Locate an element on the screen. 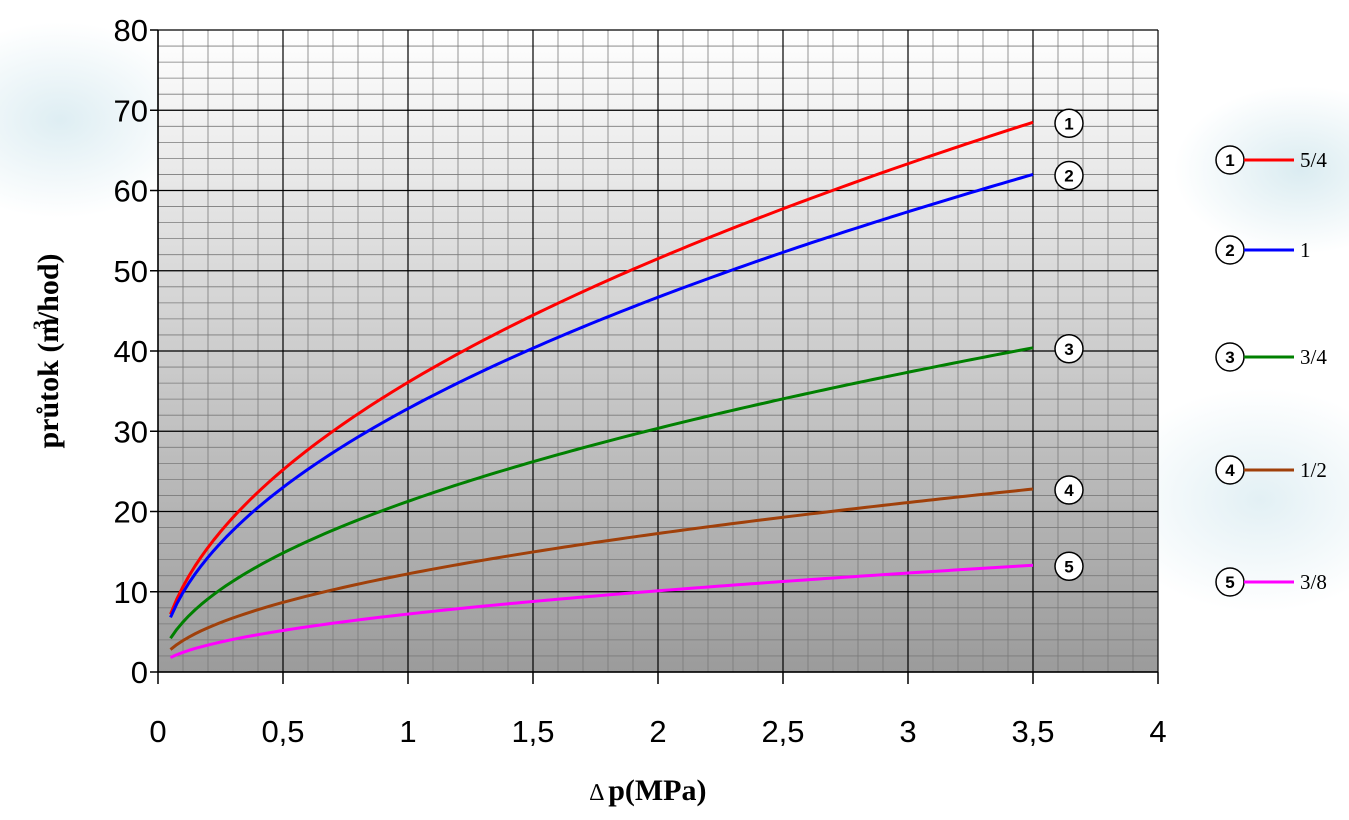  x-axis-ticks: 0 0,5 1 1,5 2 2,5 3 3,5 4 is located at coordinates (658, 710).